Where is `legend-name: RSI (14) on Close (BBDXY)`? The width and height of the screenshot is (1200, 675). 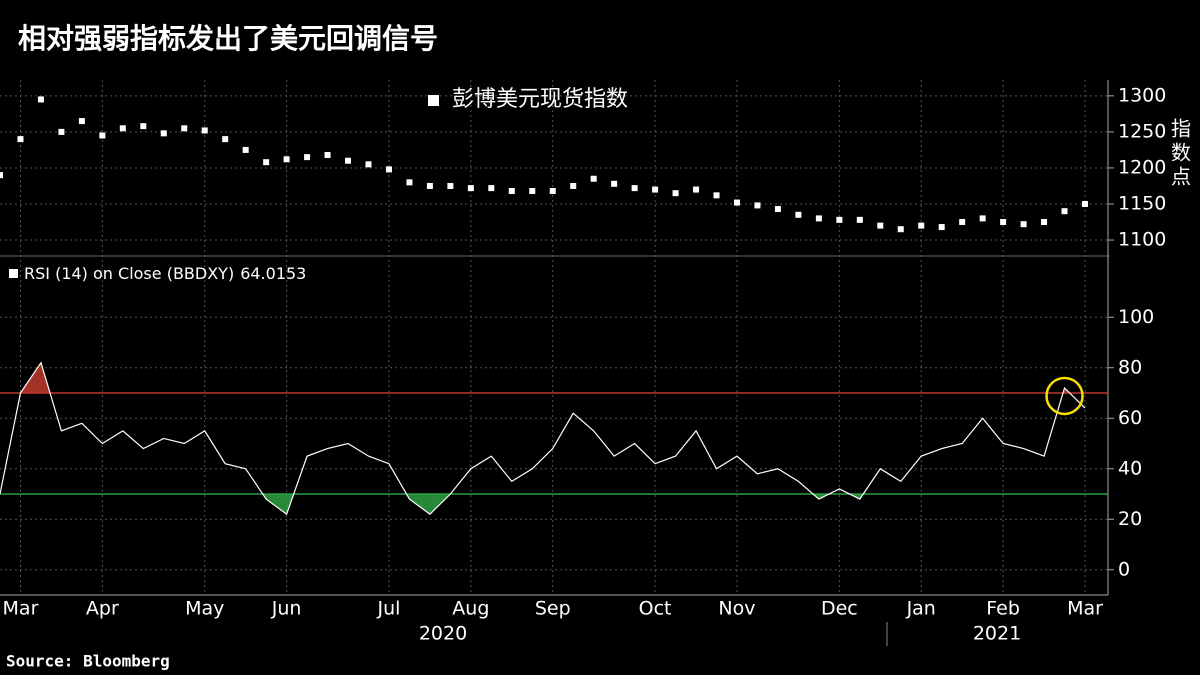
legend-name: RSI (14) on Close (BBDXY) is located at coordinates (129, 273).